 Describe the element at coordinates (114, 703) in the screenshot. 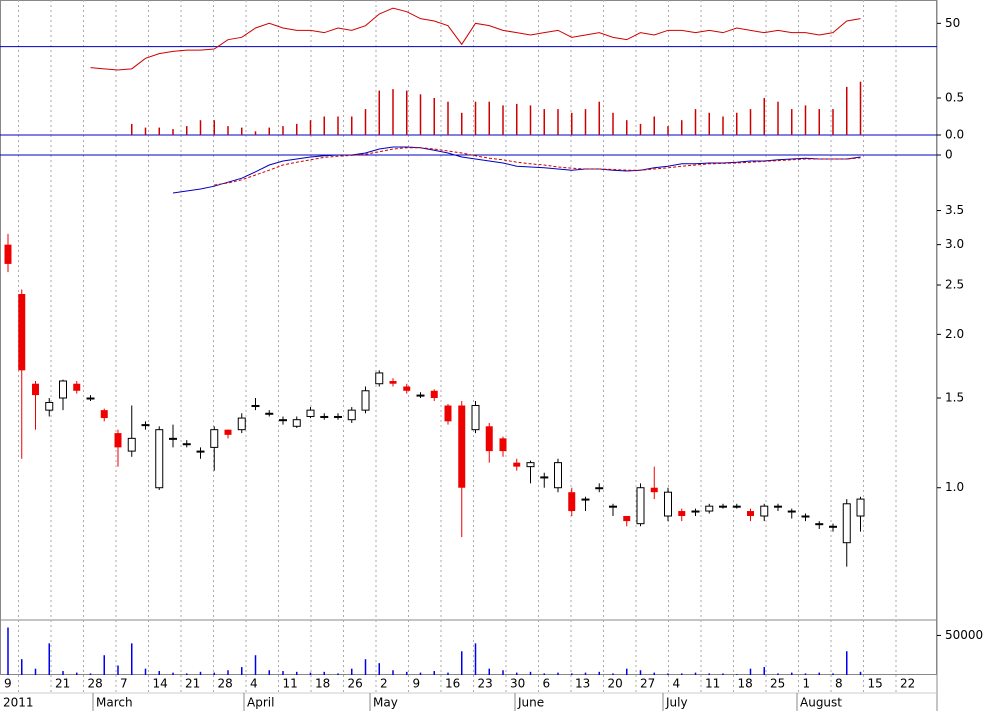

I see `month-label: March` at that location.